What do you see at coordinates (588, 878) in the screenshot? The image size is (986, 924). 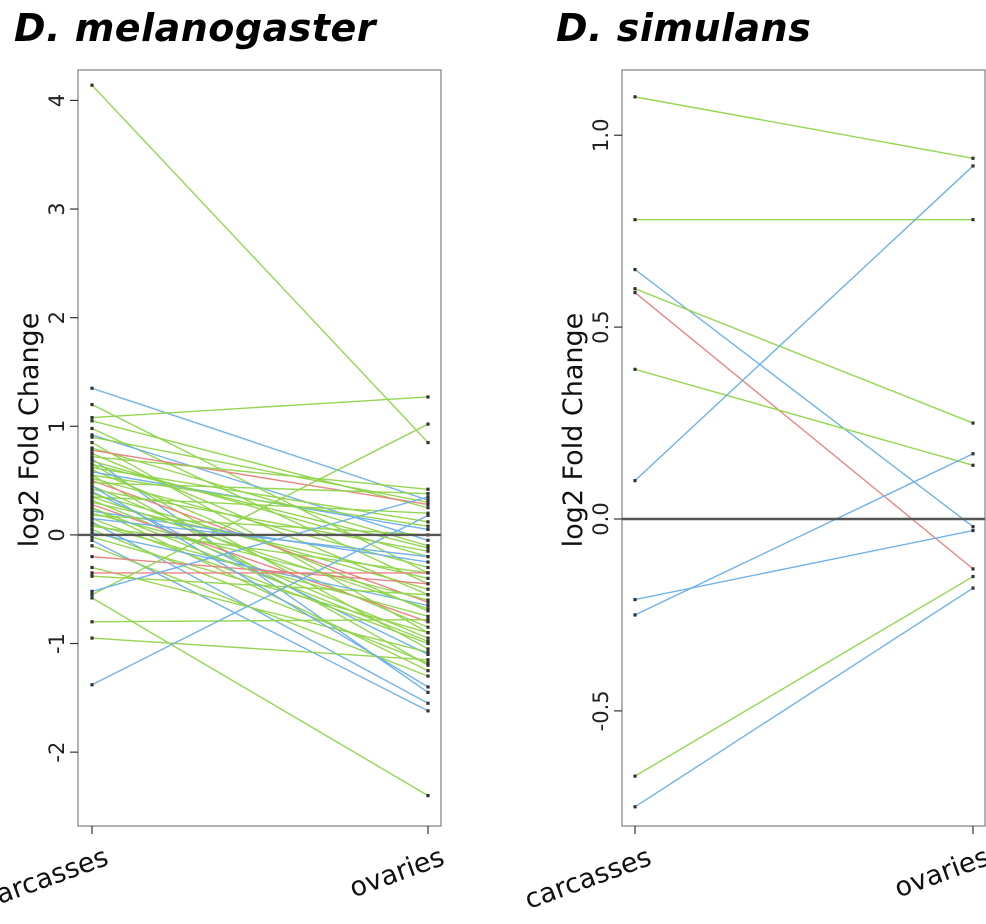 I see `x-category-label: carcasses` at bounding box center [588, 878].